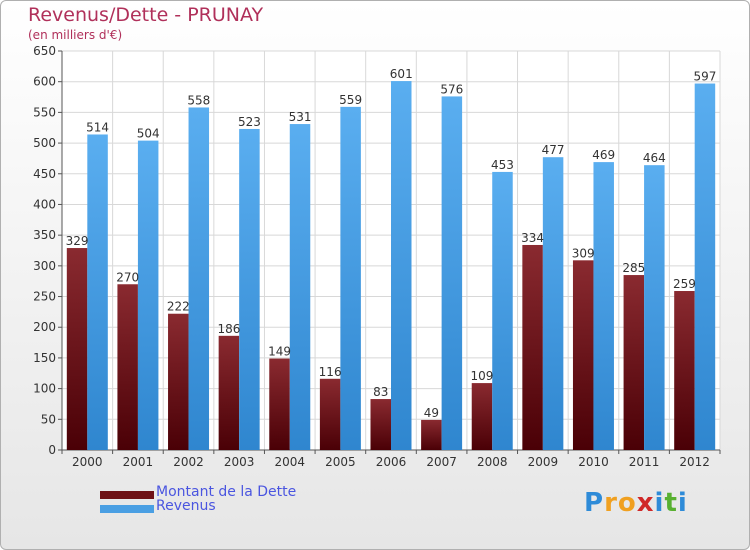  I want to click on x-tick-label: 2011, so click(644, 462).